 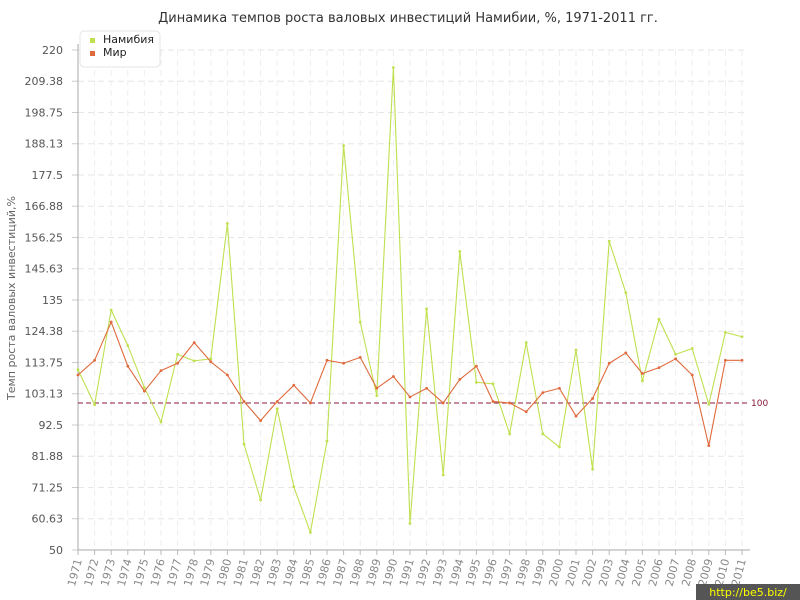 I want to click on y-tick-label: 198.75, so click(x=44, y=113).